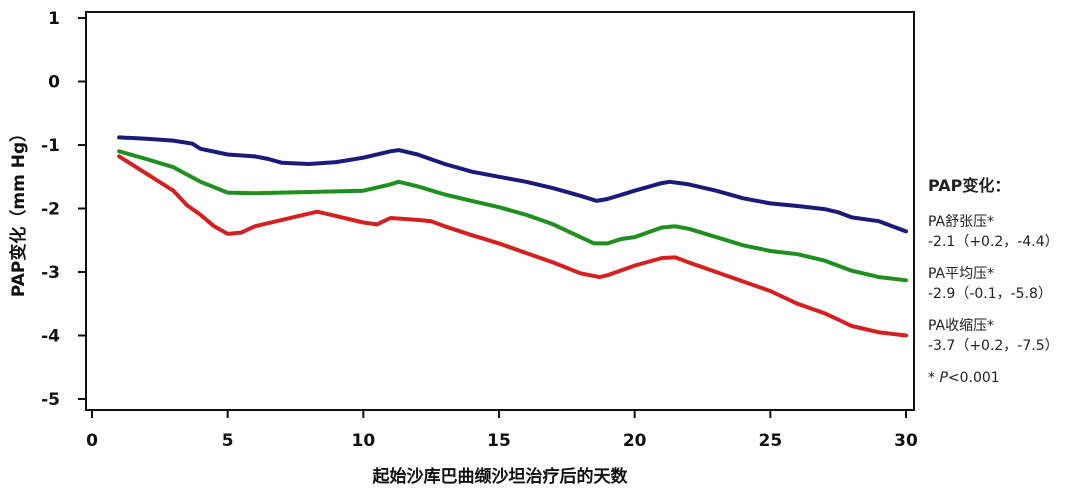 The image size is (1080, 492). I want to click on legend-entry-mean: PA平均压* -2.9（-0.1，-5.8）, so click(1003, 284).